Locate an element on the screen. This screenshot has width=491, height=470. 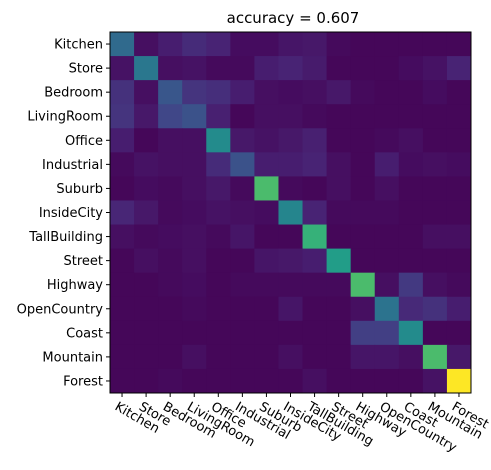
y-tick-label: Street is located at coordinates (83, 261).